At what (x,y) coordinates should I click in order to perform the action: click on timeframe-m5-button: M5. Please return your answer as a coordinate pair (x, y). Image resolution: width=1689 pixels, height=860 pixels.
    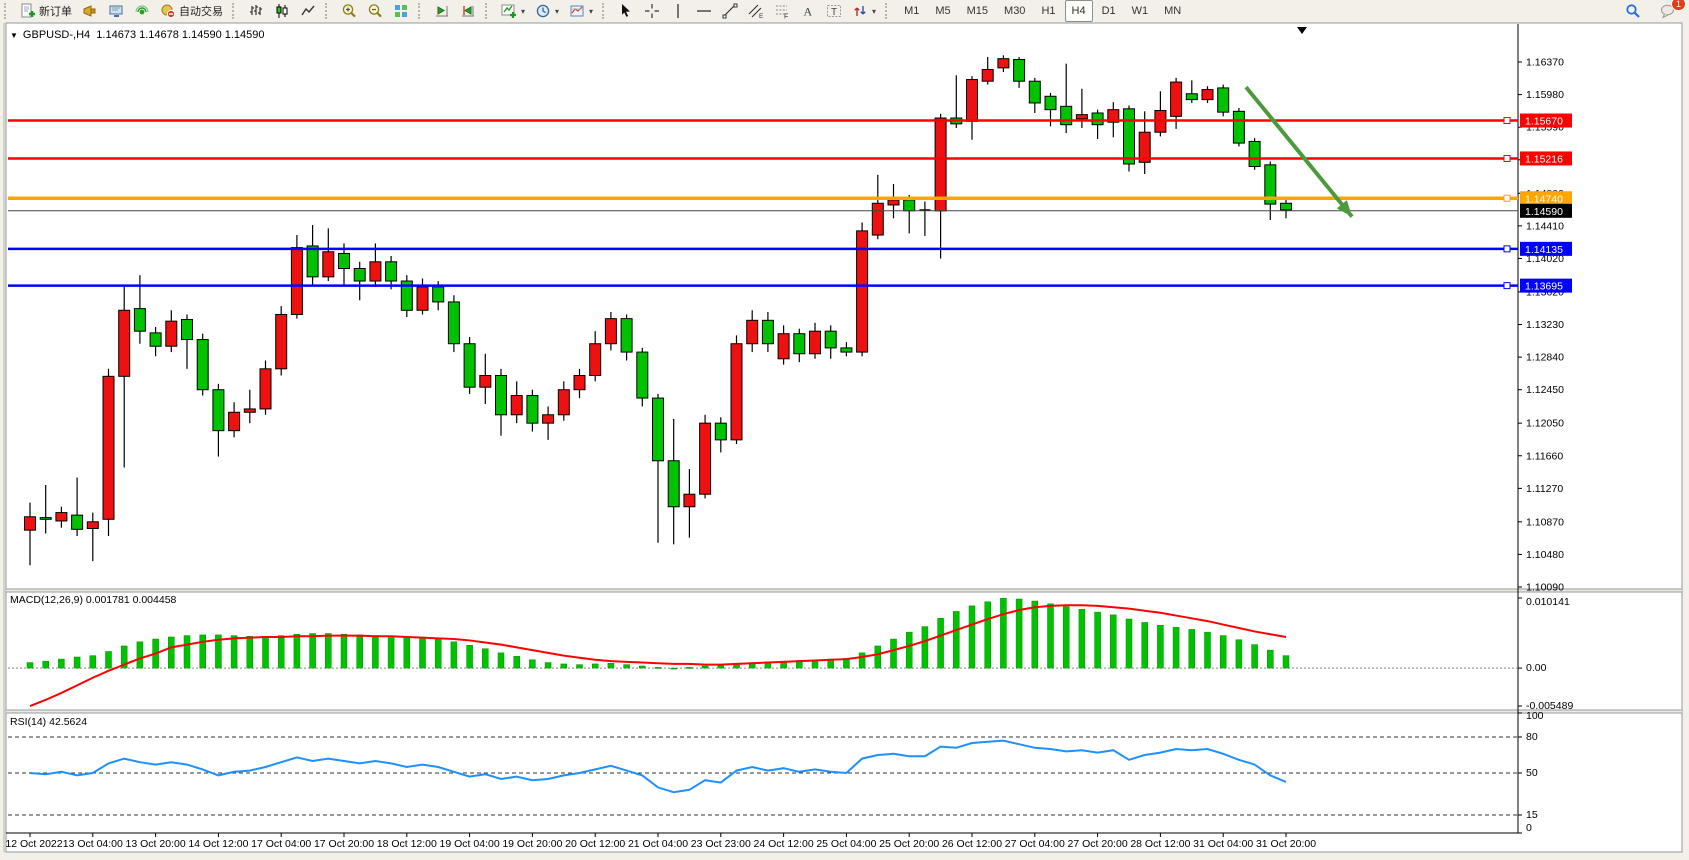
    Looking at the image, I should click on (943, 11).